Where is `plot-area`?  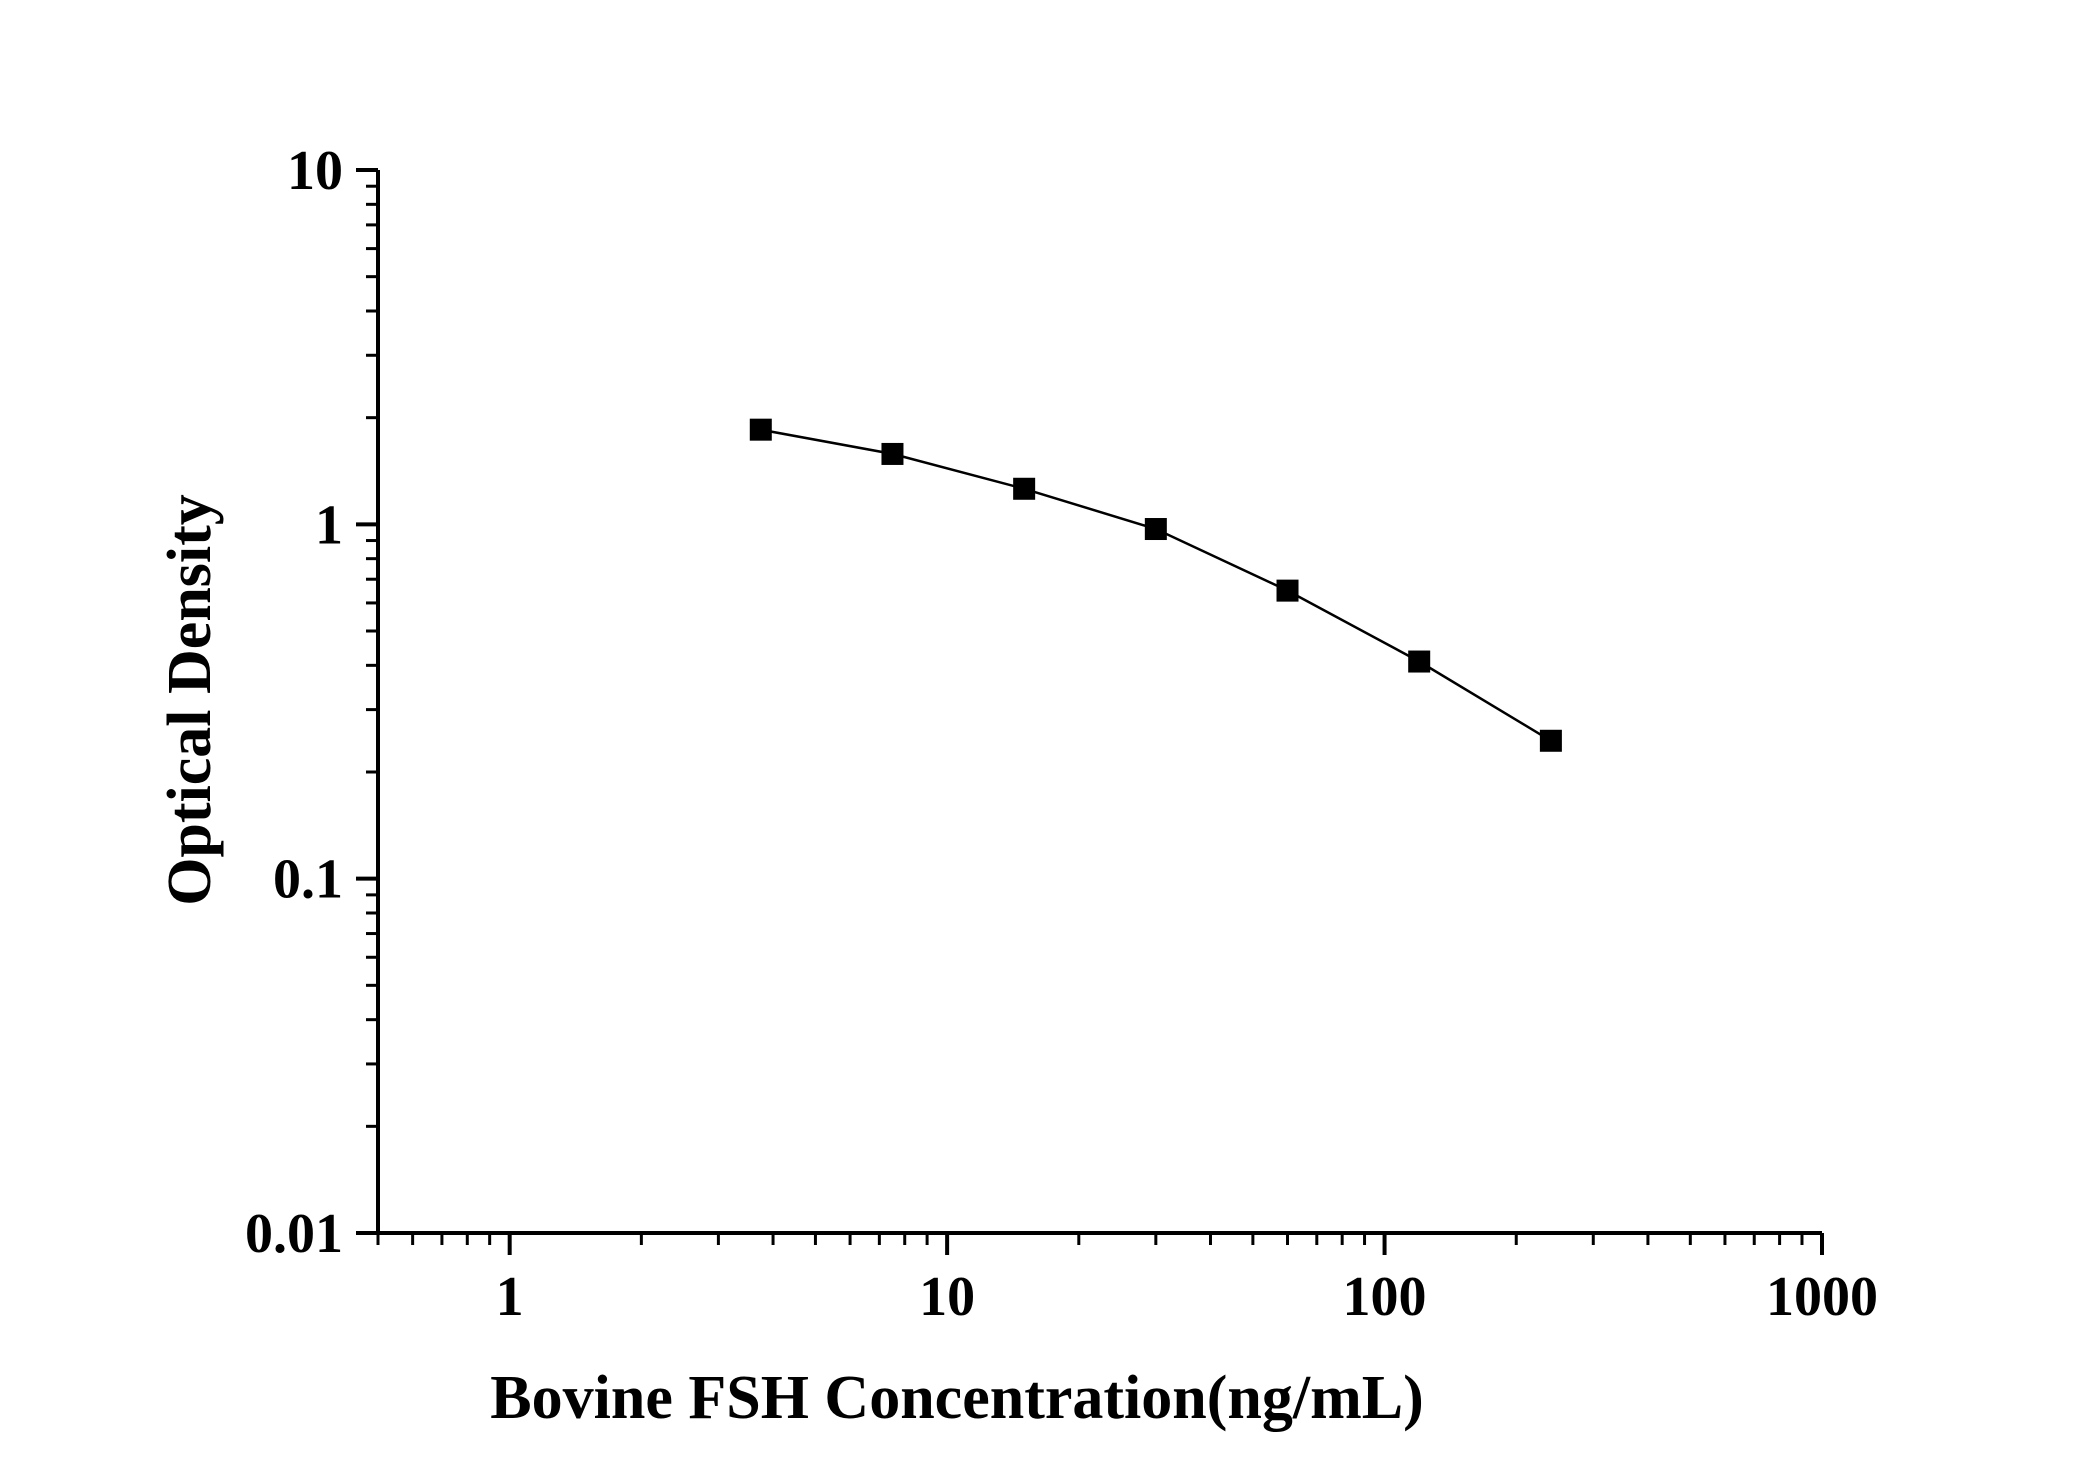
plot-area is located at coordinates (1155, 585).